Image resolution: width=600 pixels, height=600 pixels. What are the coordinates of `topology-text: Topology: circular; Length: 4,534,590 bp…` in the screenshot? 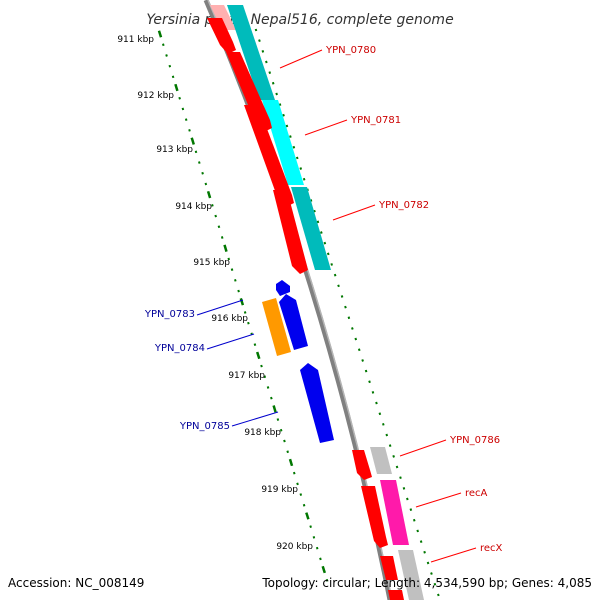 It's located at (427, 583).